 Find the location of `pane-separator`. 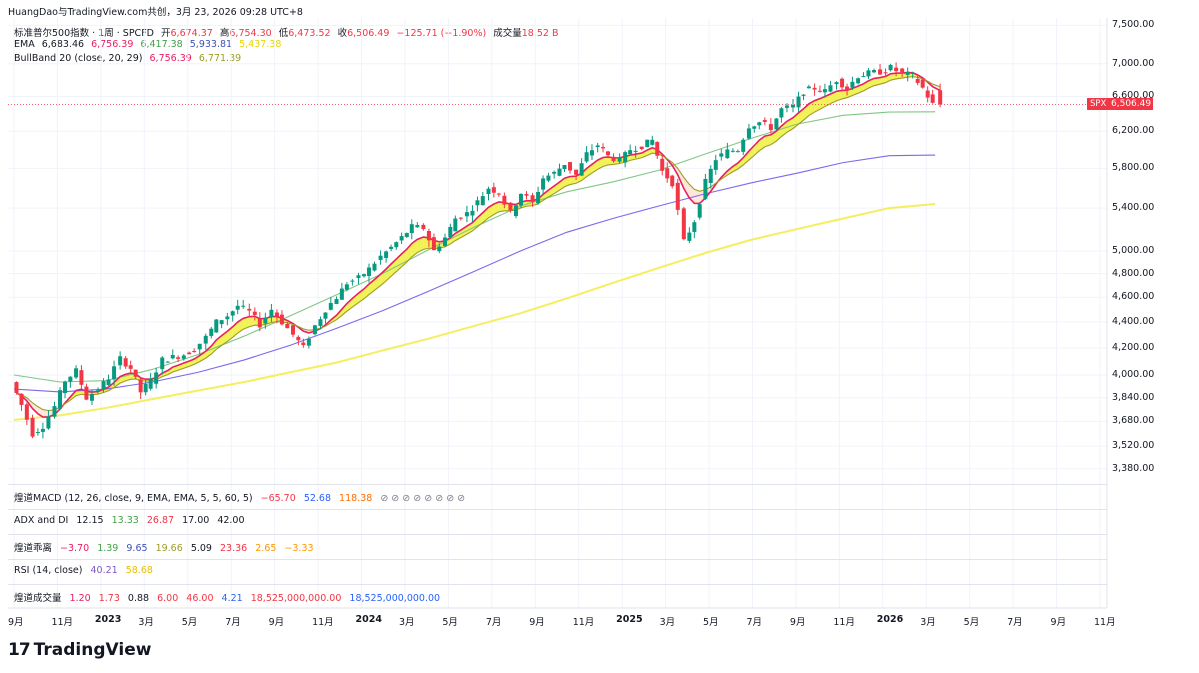

pane-separator is located at coordinates (557, 584).